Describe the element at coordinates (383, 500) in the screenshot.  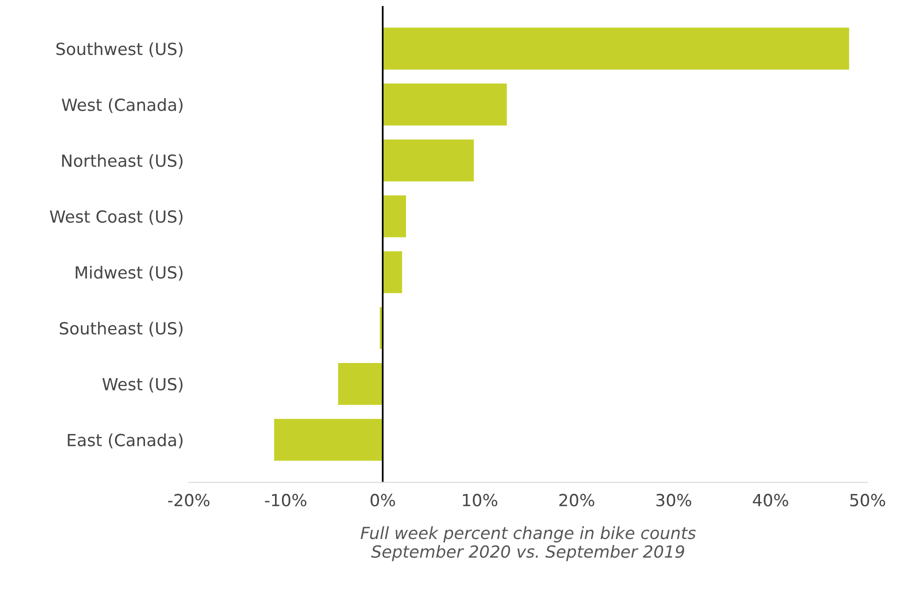
I see `x-tick-label: 0%` at that location.